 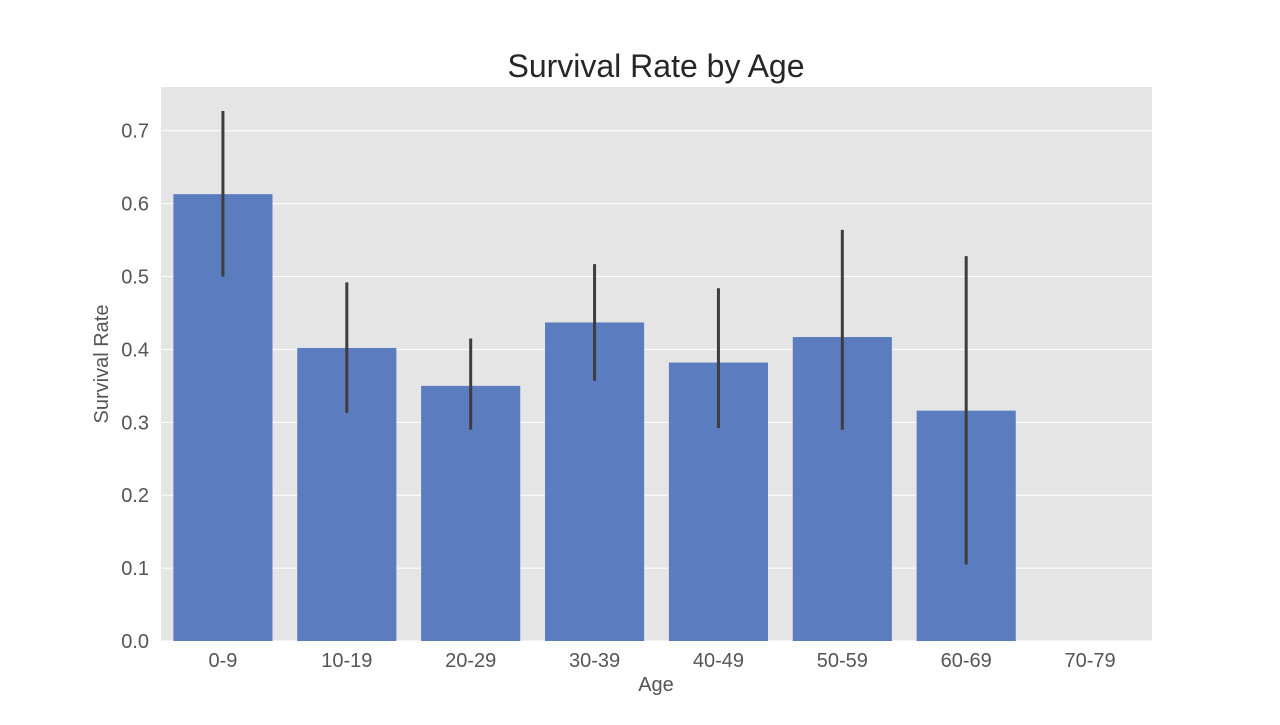 I want to click on y-tick-label: 0.1, so click(x=135, y=569).